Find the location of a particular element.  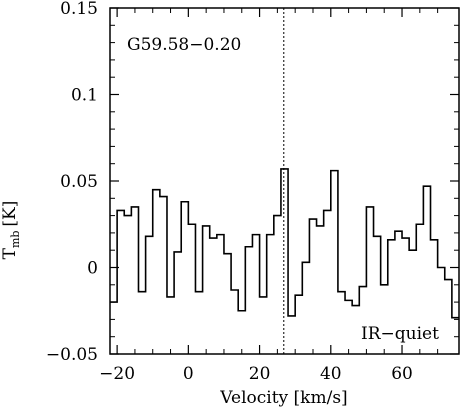

y-axis-label: Tmb [K] is located at coordinates (11, 230).